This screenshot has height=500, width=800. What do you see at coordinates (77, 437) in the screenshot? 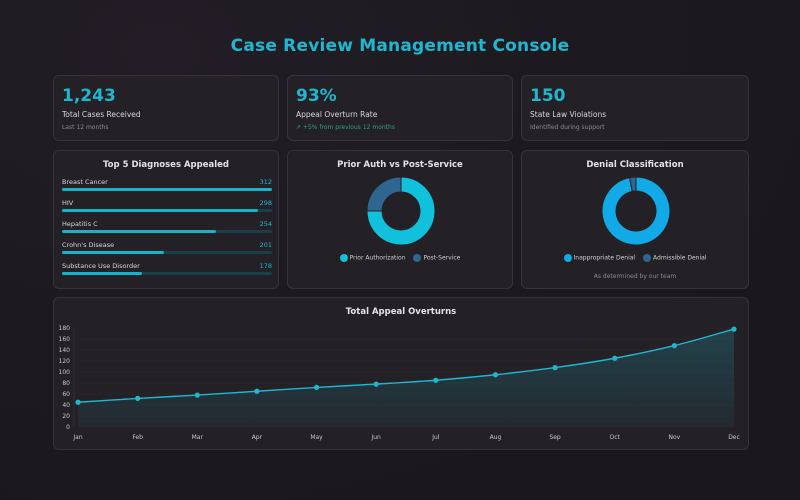
I see `x-tick-label: Jan` at bounding box center [77, 437].